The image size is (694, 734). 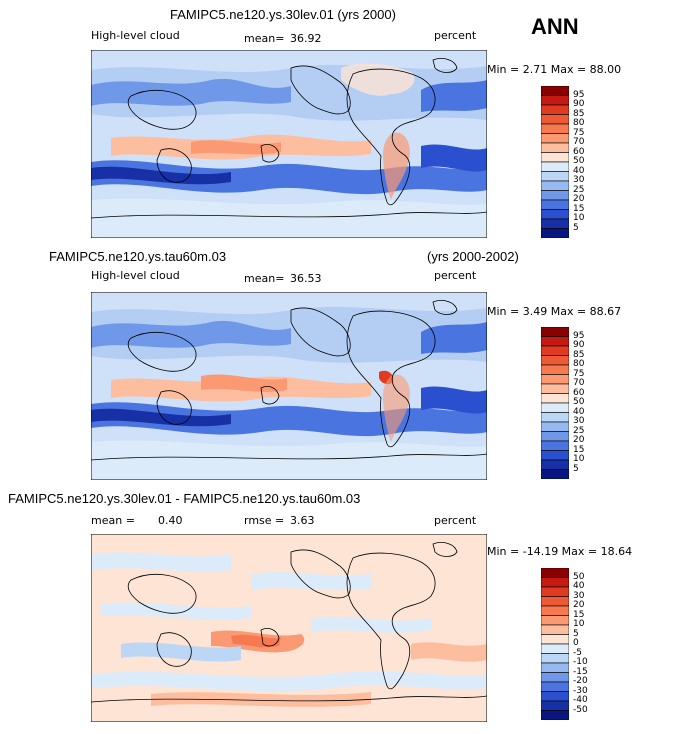 What do you see at coordinates (579, 383) in the screenshot?
I see `panel2-colorbar-tick-label: 70` at bounding box center [579, 383].